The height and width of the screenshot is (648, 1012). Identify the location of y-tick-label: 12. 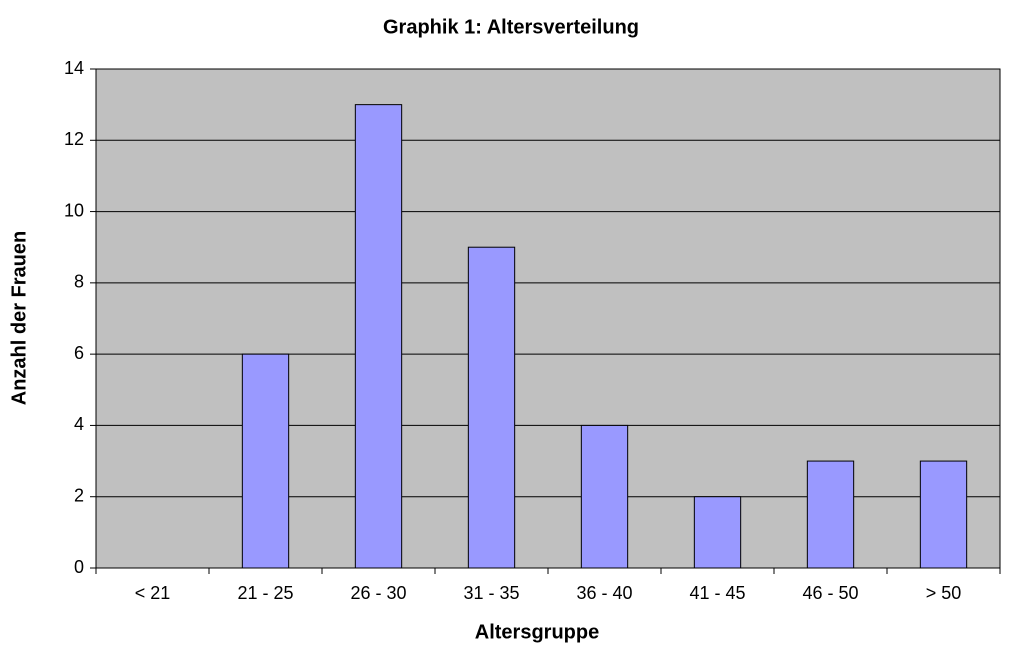
(74, 139).